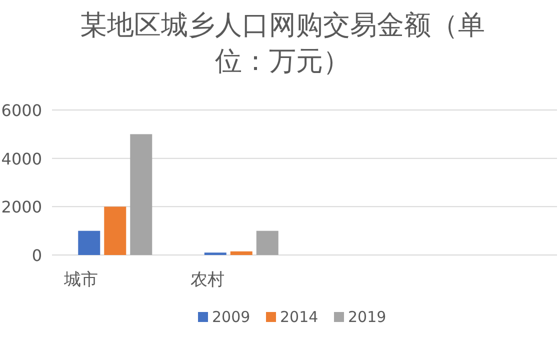  What do you see at coordinates (367, 317) in the screenshot?
I see `legend-label: 2019` at bounding box center [367, 317].